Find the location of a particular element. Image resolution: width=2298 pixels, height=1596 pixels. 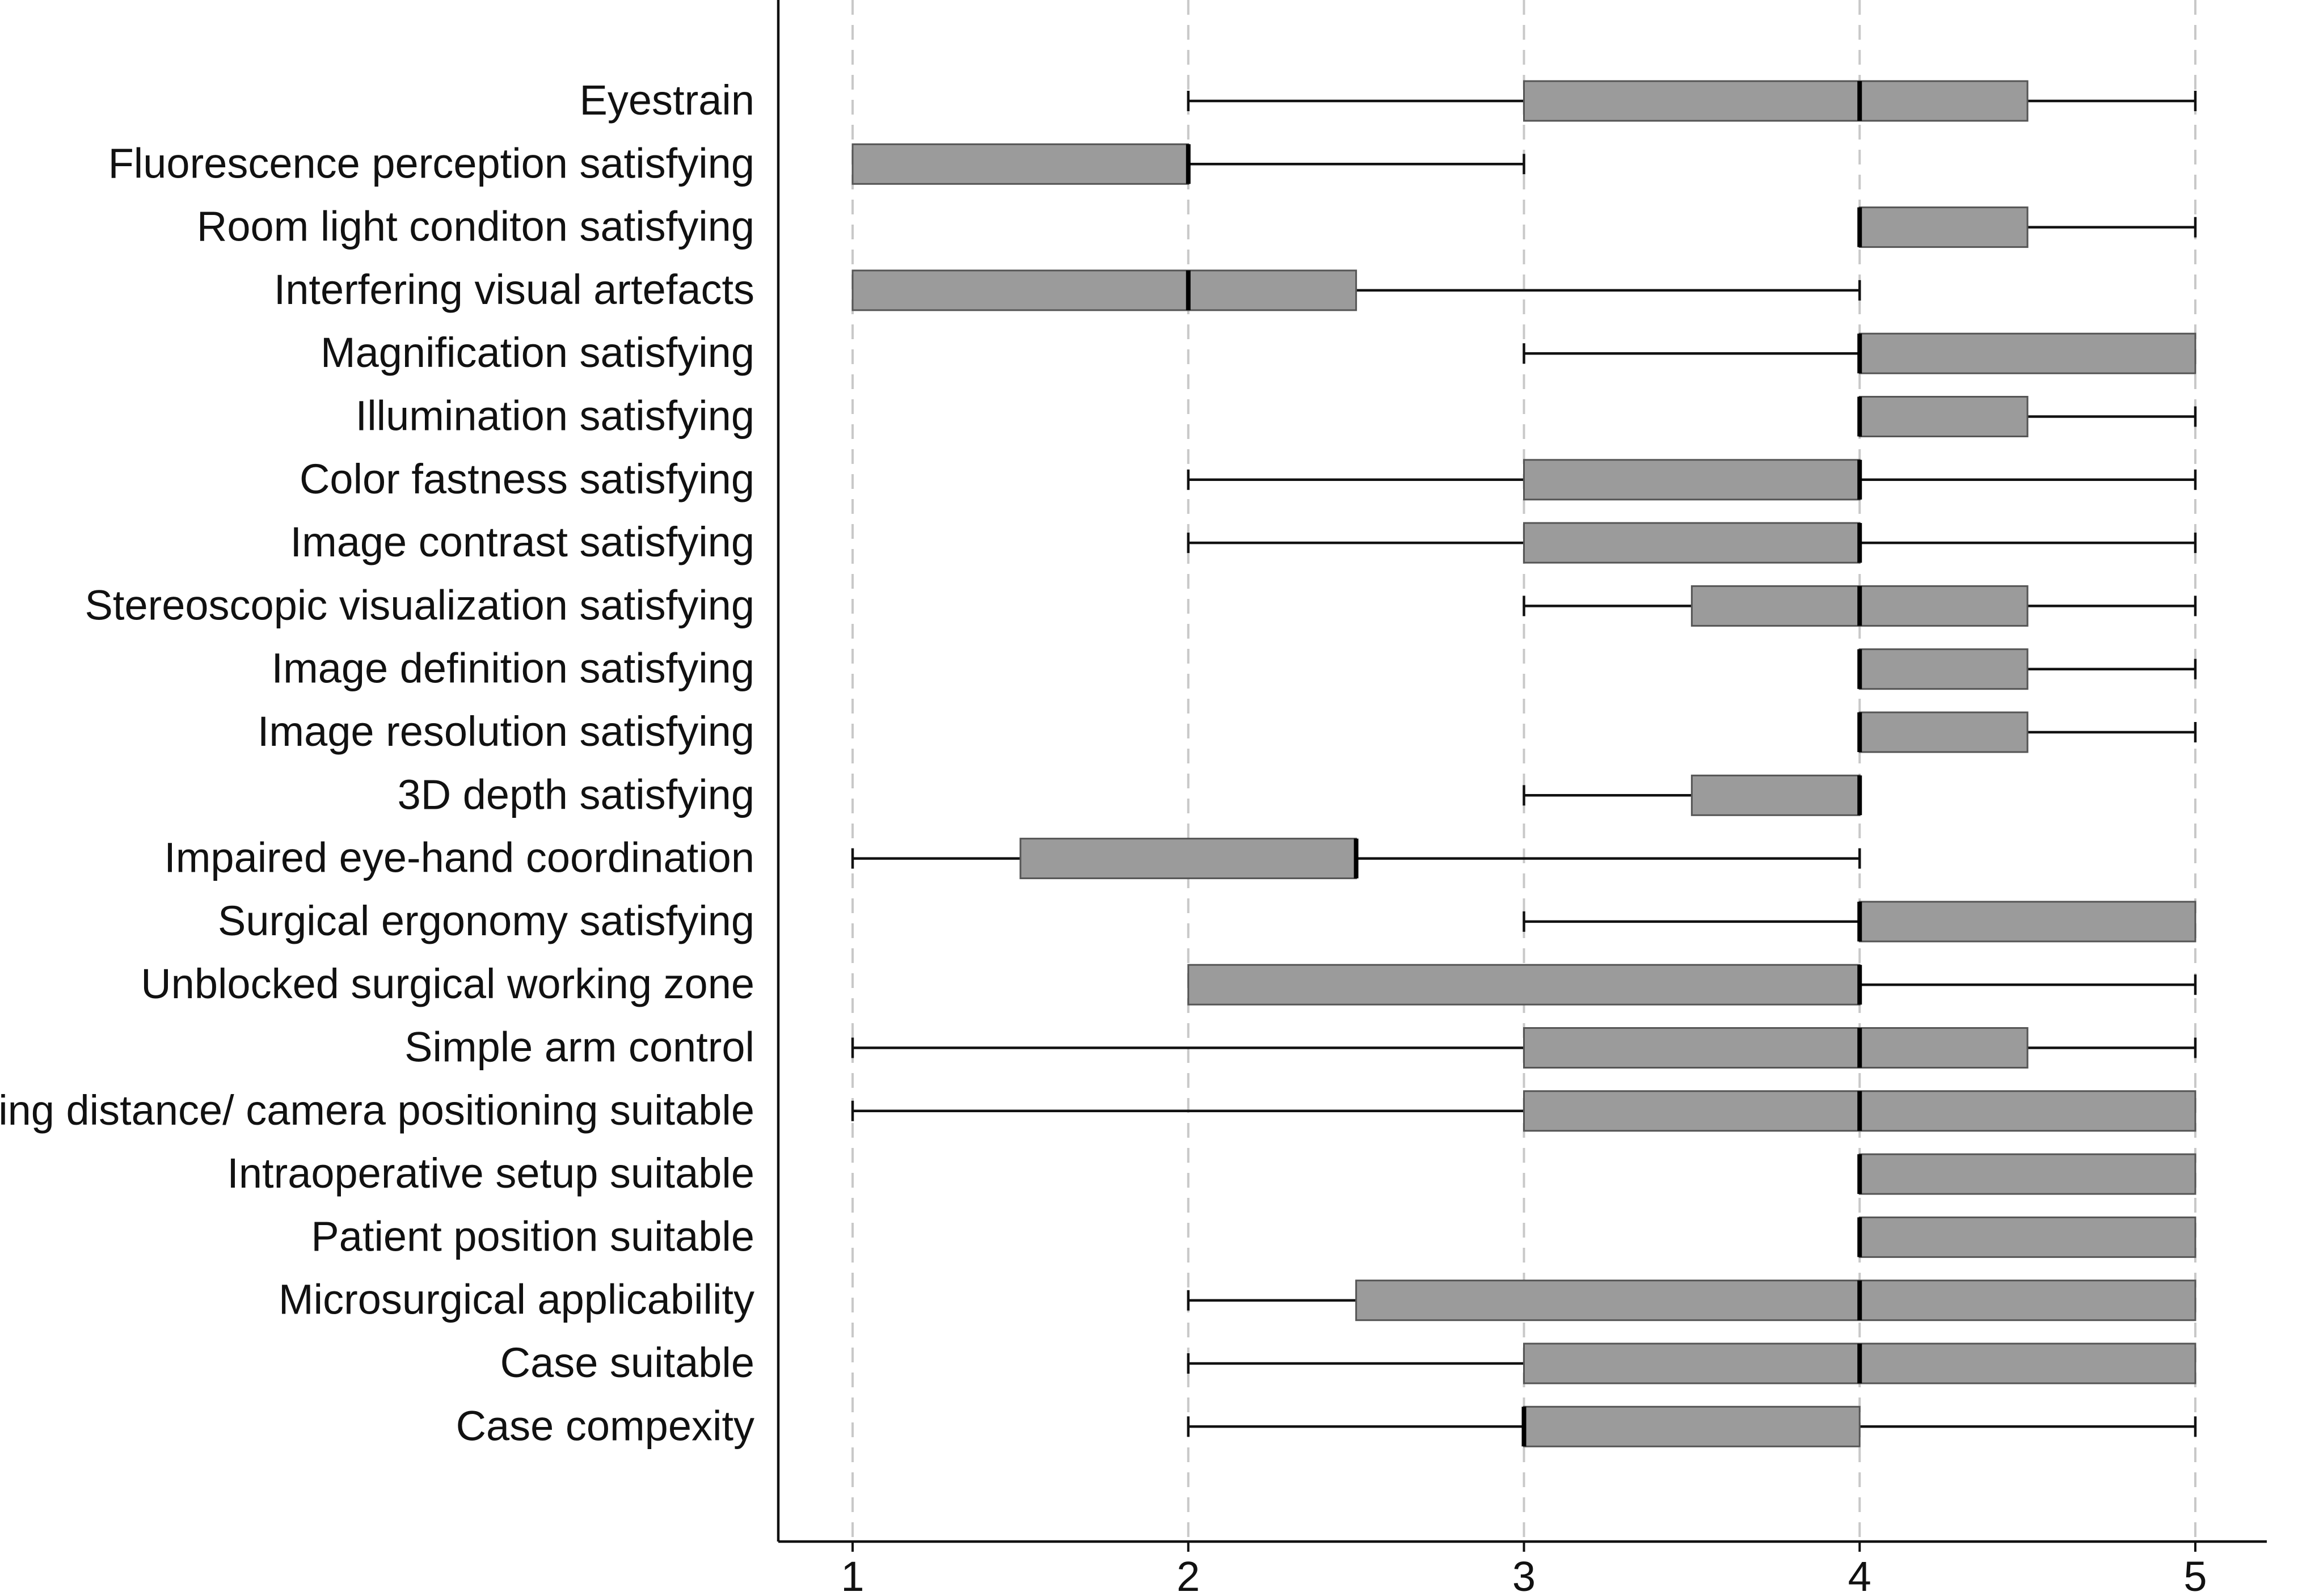

category-label: Intraoperative setup suitable is located at coordinates (490, 1173).